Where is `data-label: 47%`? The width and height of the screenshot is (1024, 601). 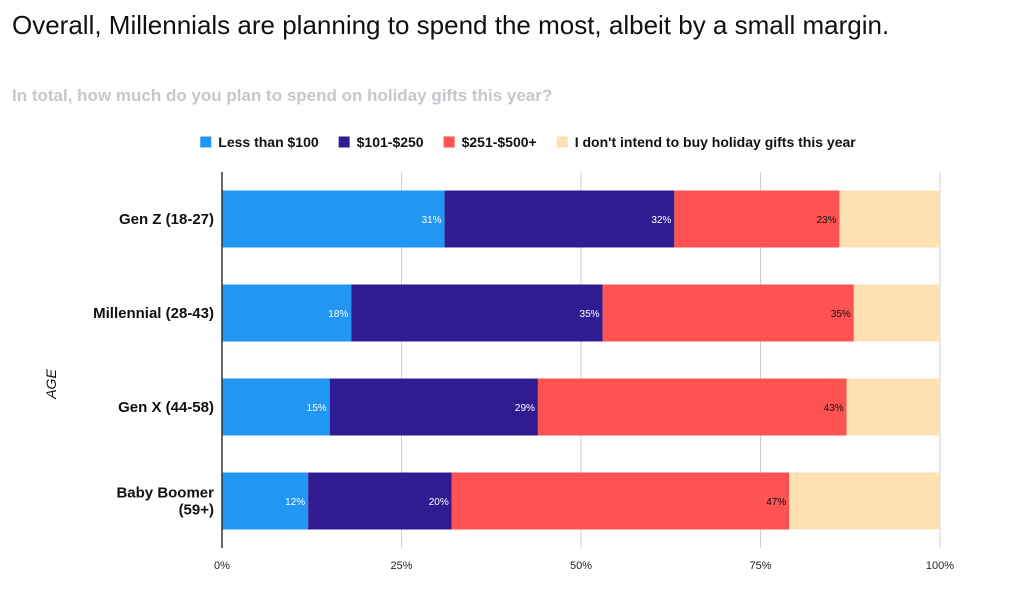
data-label: 47% is located at coordinates (776, 502).